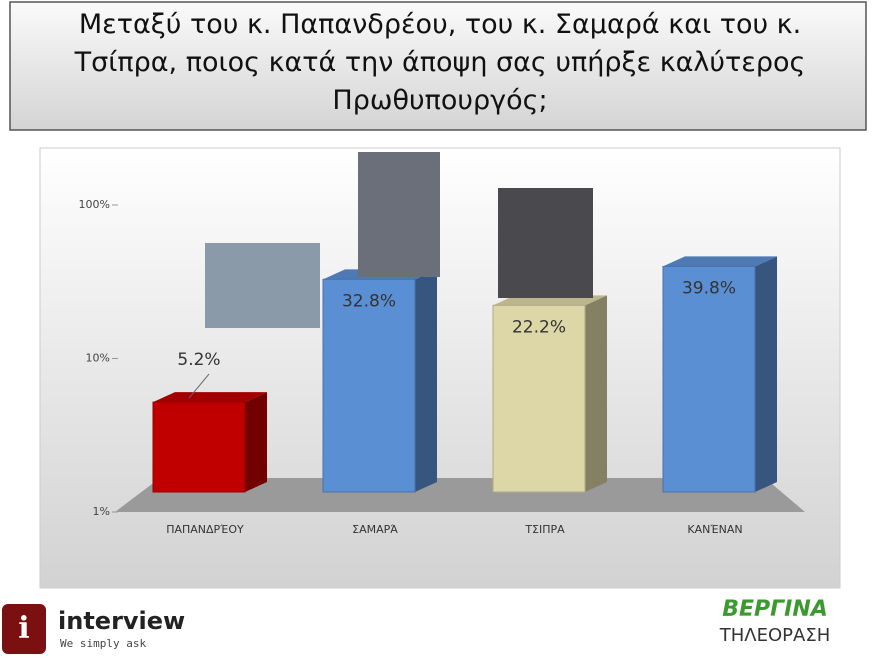  What do you see at coordinates (205, 529) in the screenshot?
I see `x-tick-label: ΠΑΠΑΝΔΡΈΟΥ` at bounding box center [205, 529].